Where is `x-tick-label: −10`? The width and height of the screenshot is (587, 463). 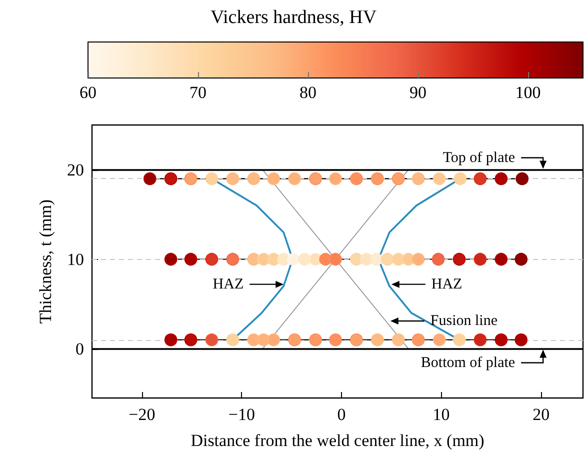
x-tick-label: −10 is located at coordinates (241, 414).